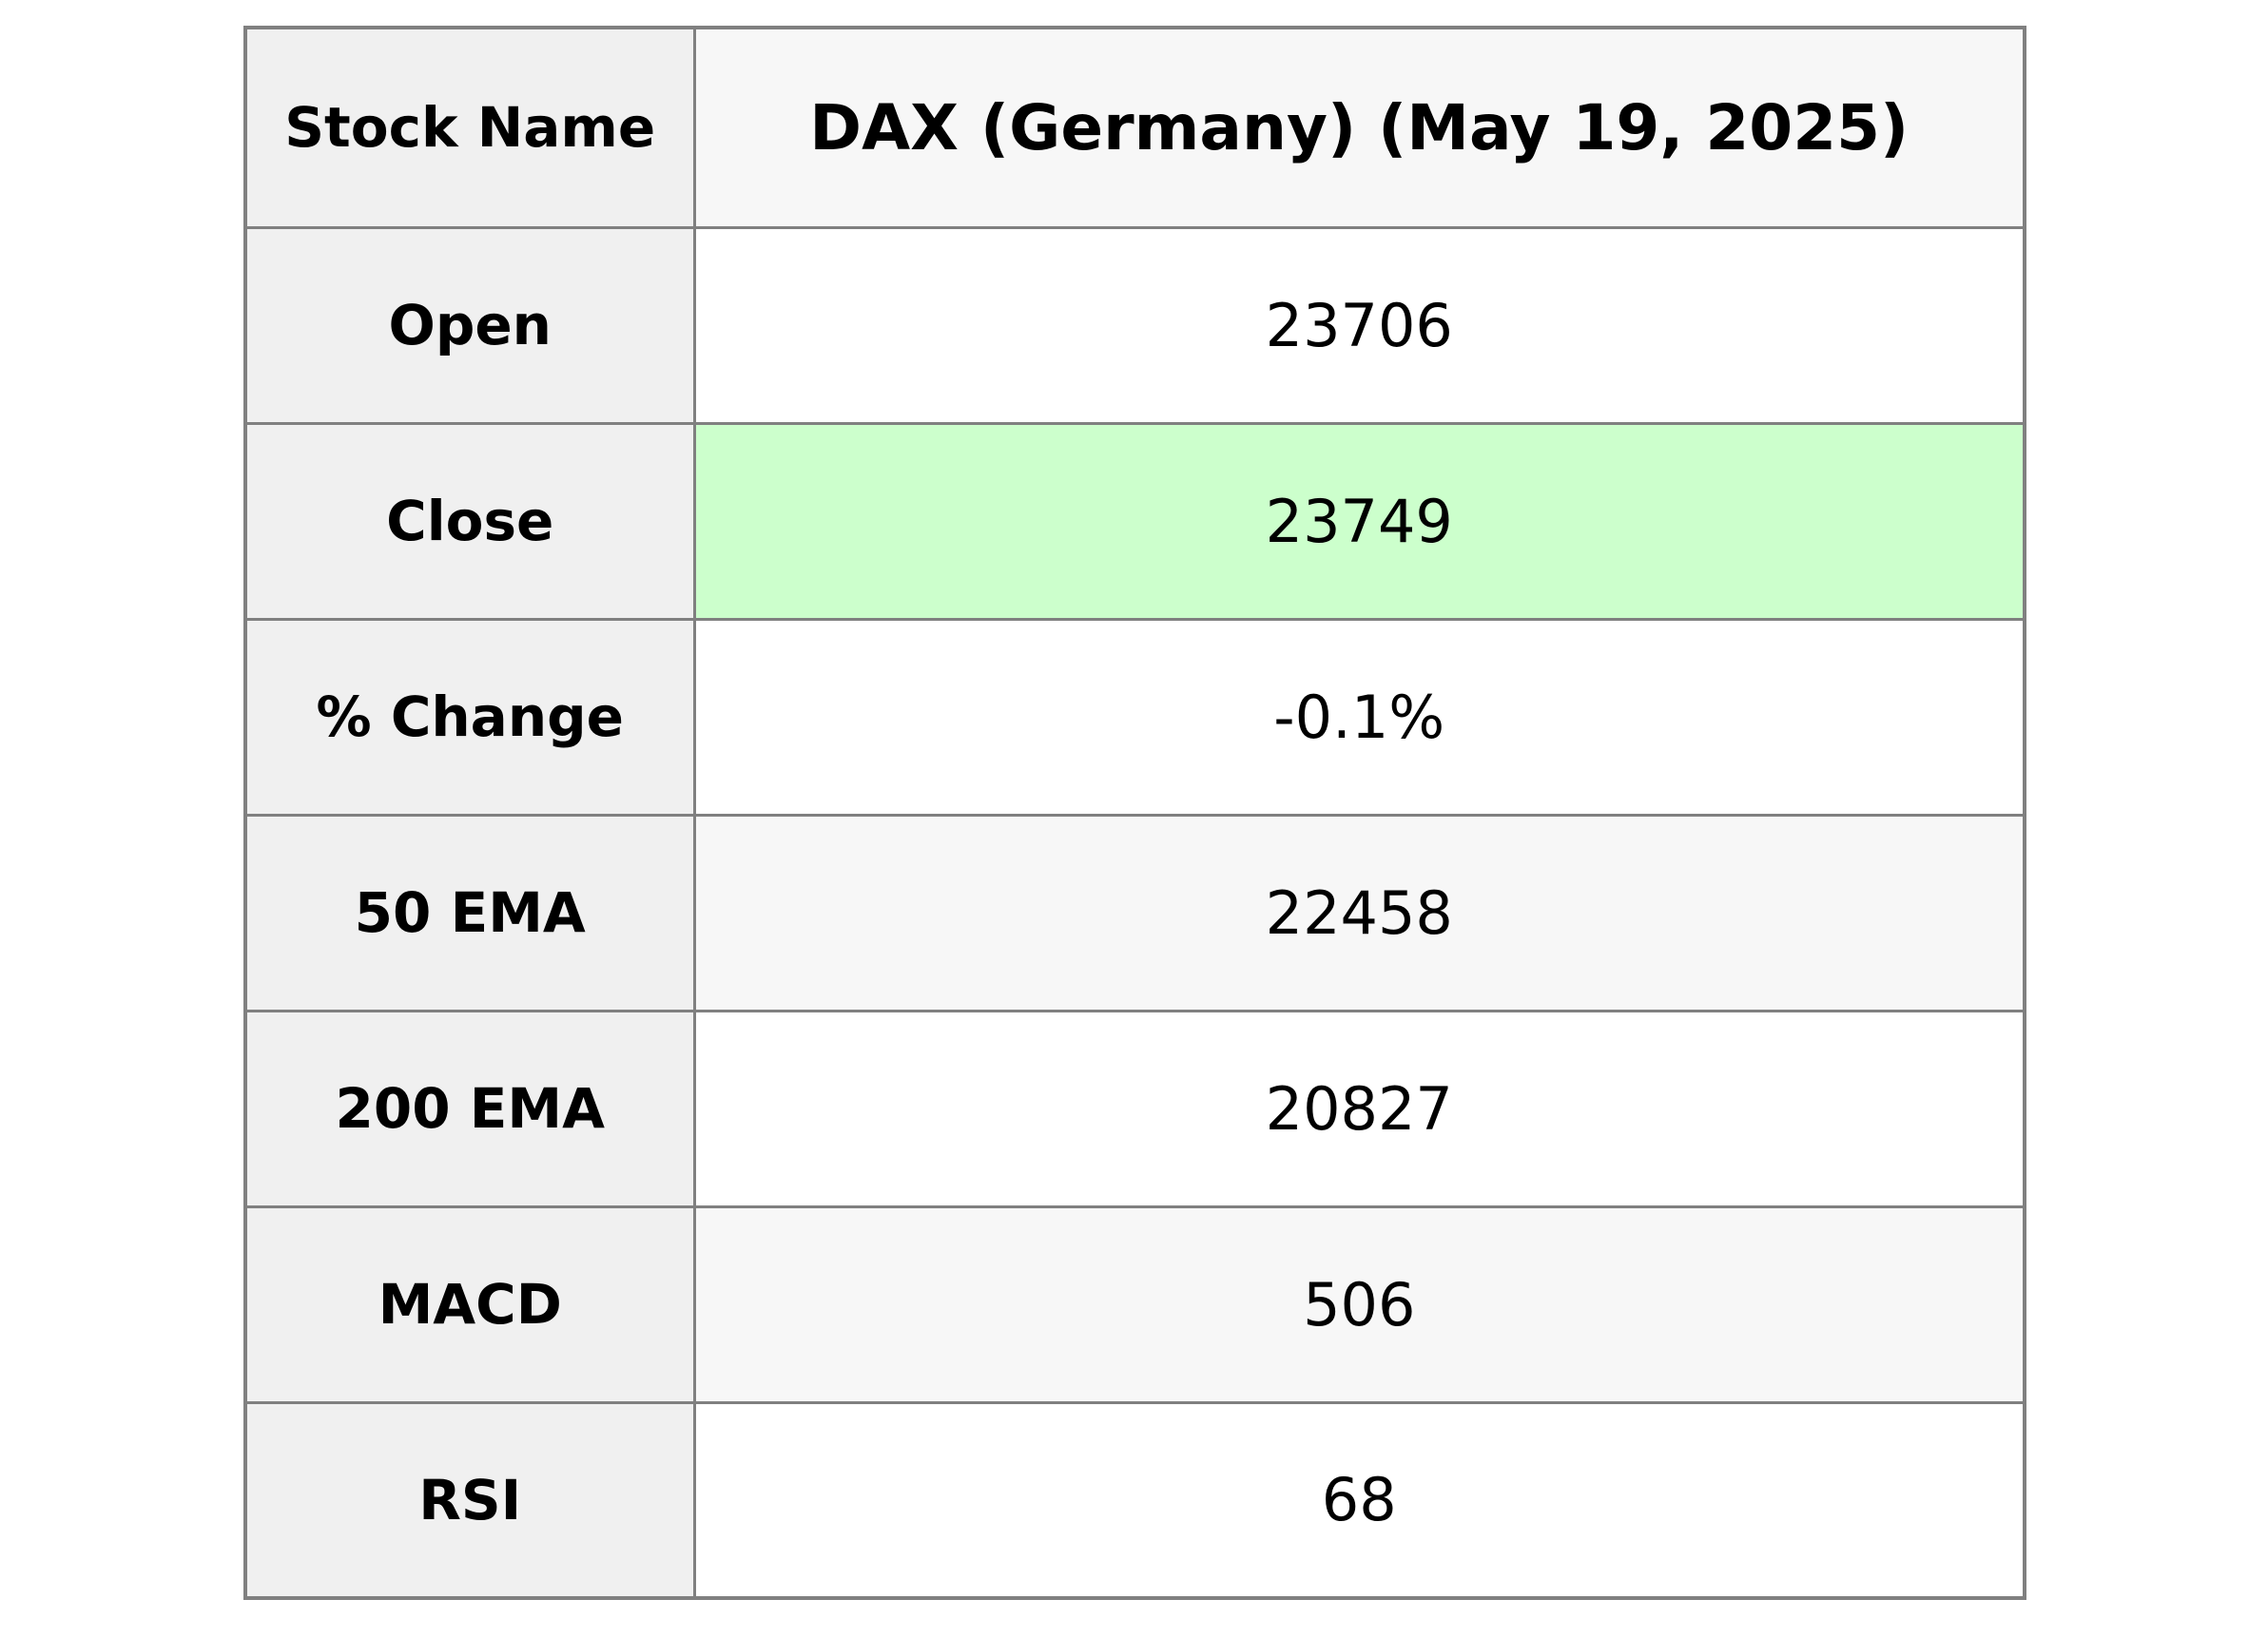  I want to click on table-row-200-ema: 200 EMA 20827, so click(1134, 1108).